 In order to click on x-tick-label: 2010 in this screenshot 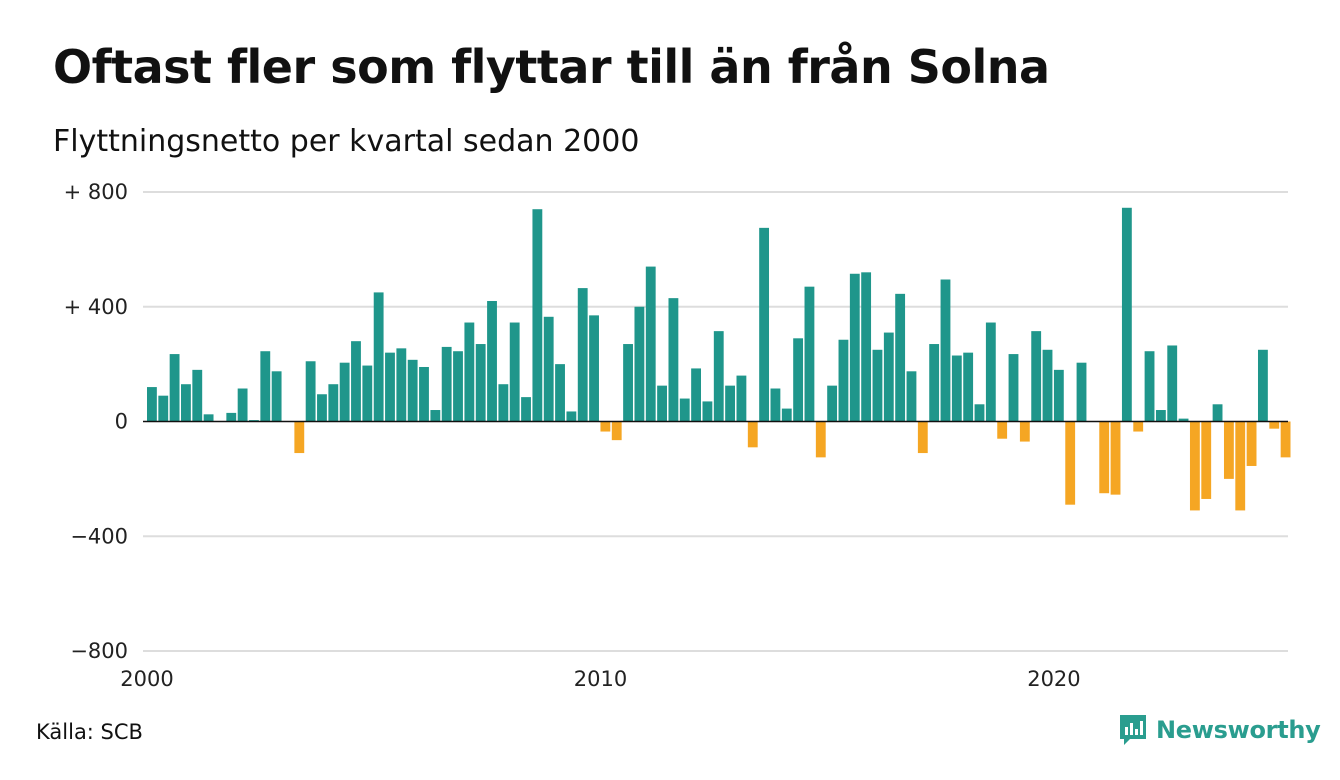, I will do `click(600, 679)`.